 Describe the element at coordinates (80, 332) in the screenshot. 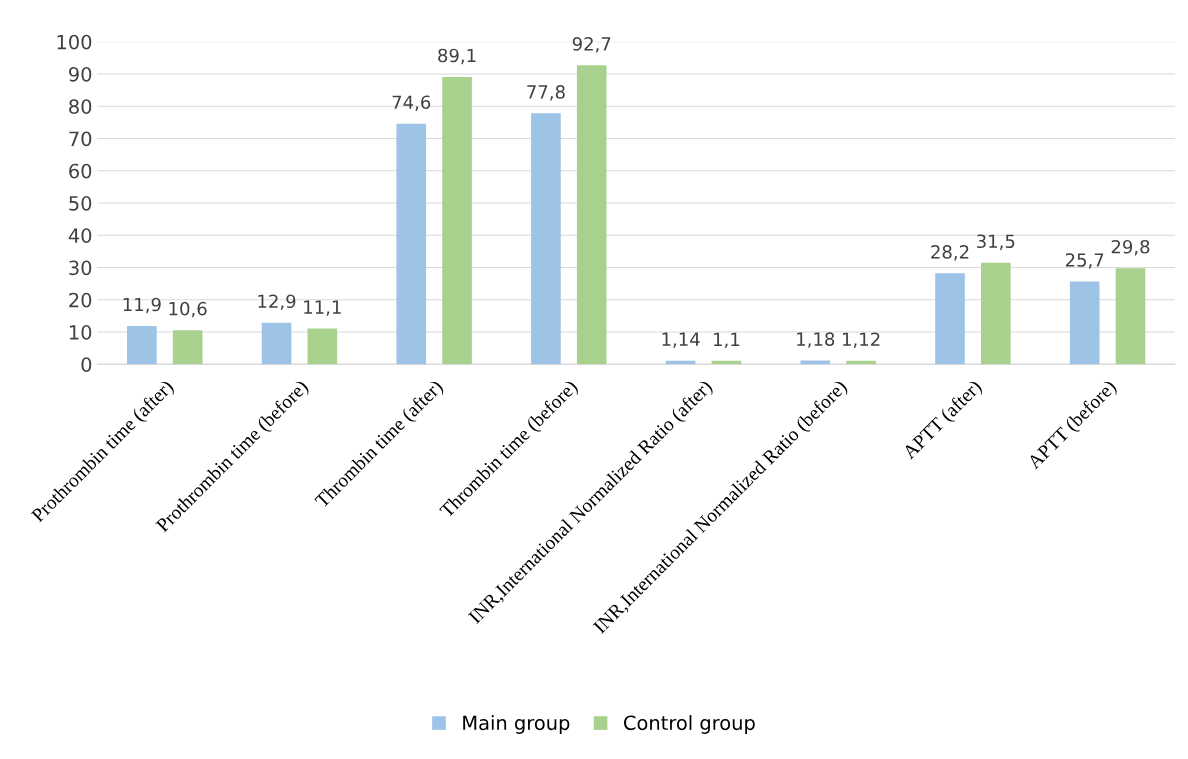

I see `y-tick-label: 10` at that location.